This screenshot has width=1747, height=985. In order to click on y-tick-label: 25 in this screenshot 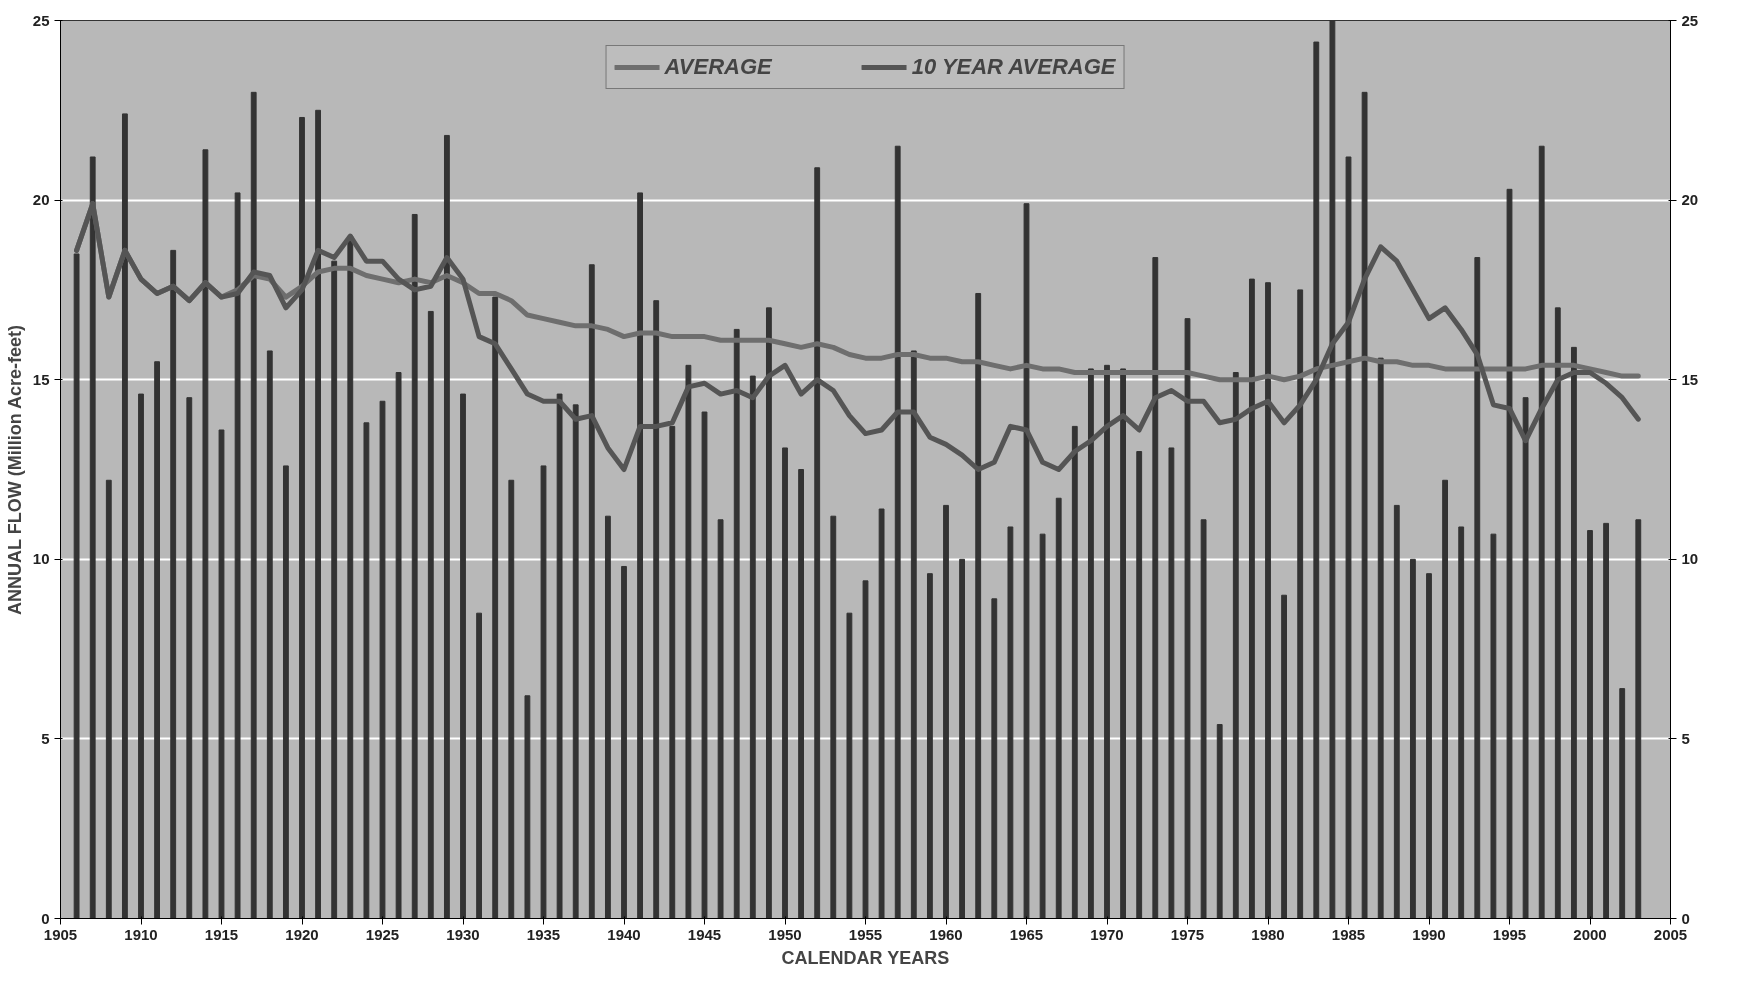, I will do `click(41, 20)`.